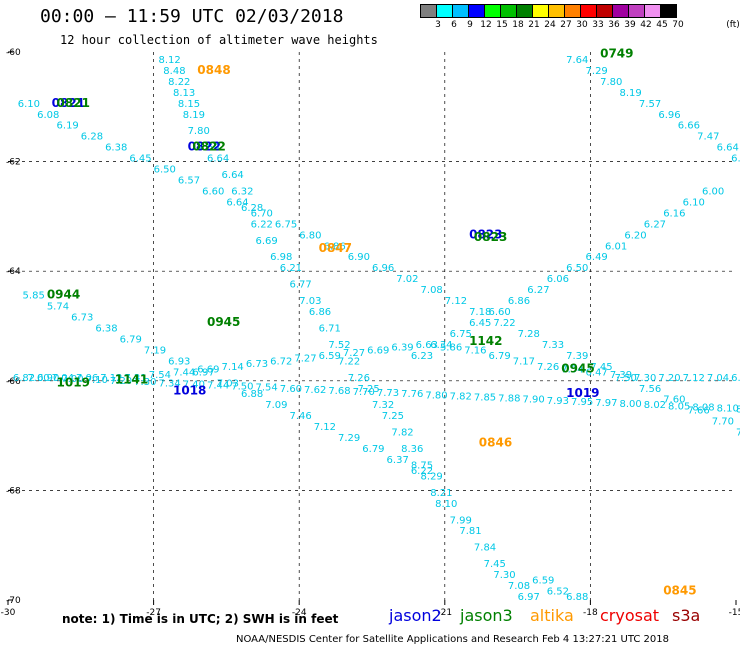 This screenshot has width=740, height=650. I want to click on x-tick-label: -21, so click(444, 613).